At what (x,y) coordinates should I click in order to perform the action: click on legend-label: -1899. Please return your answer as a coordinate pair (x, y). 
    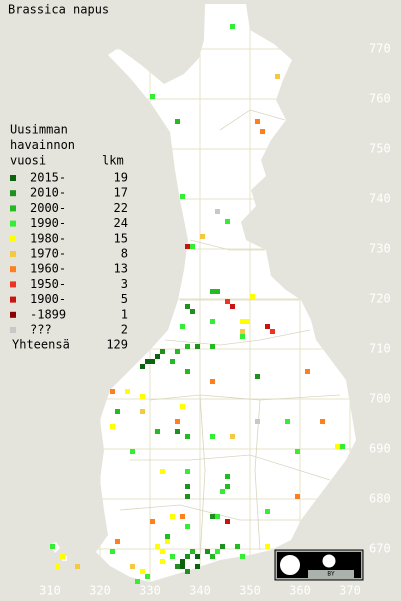
    Looking at the image, I should click on (48, 314).